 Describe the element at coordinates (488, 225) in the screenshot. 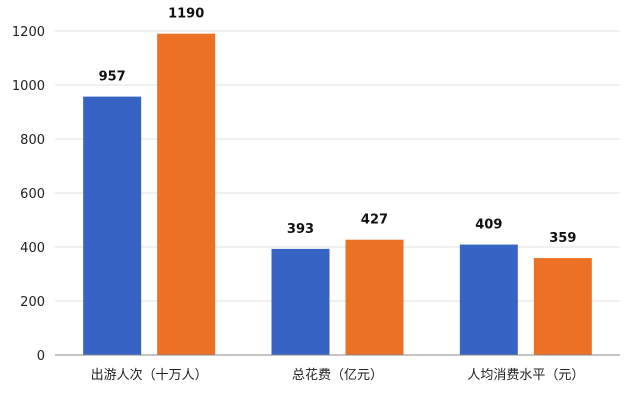

I see `data-label: 409` at that location.